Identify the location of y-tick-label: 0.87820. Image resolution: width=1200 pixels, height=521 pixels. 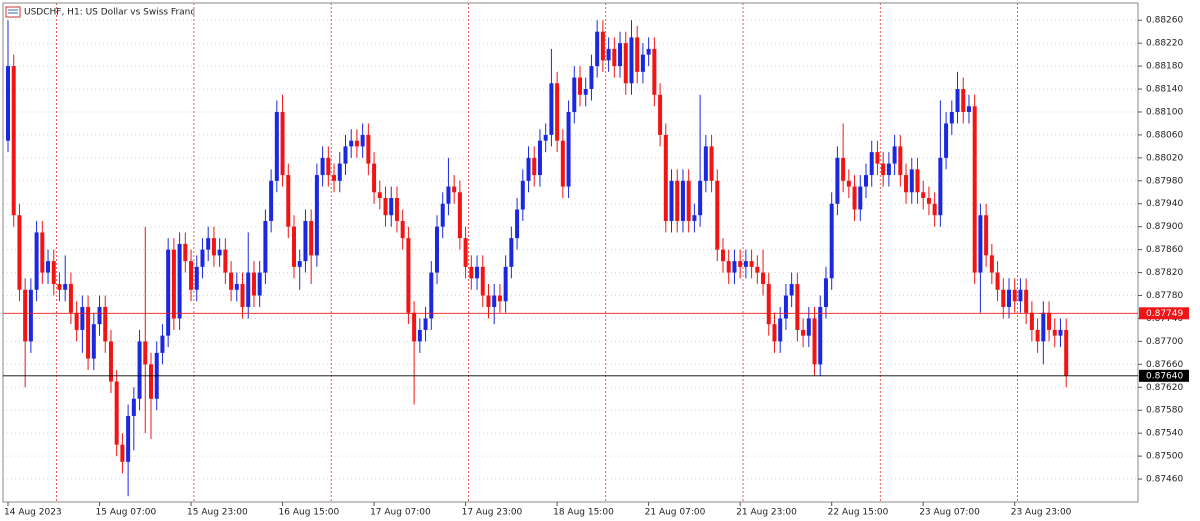
(1164, 273).